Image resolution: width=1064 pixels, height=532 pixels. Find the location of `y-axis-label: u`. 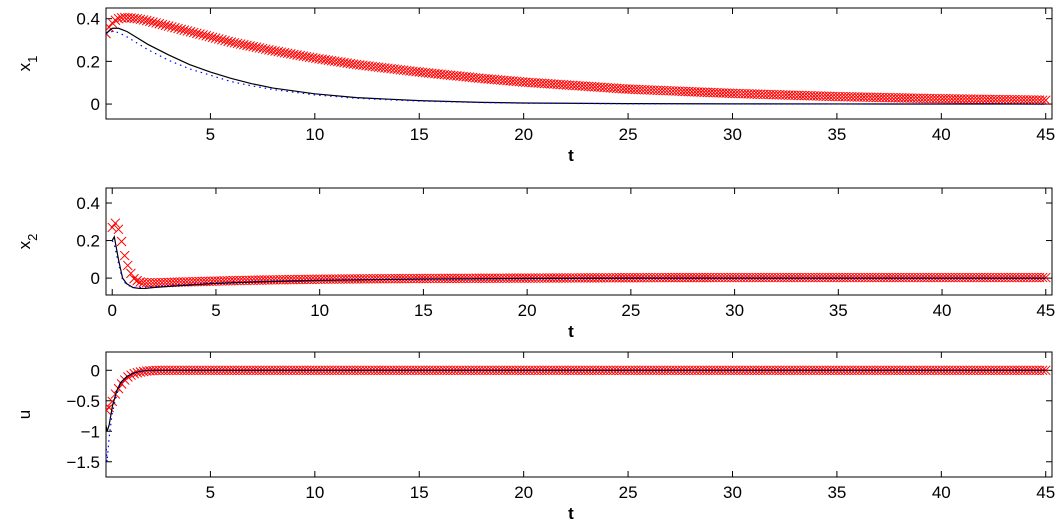

y-axis-label: u is located at coordinates (24, 414).